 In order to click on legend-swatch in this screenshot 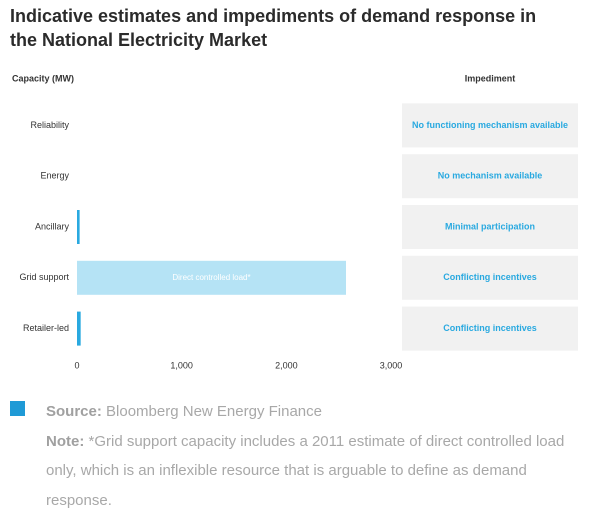, I will do `click(17, 408)`.